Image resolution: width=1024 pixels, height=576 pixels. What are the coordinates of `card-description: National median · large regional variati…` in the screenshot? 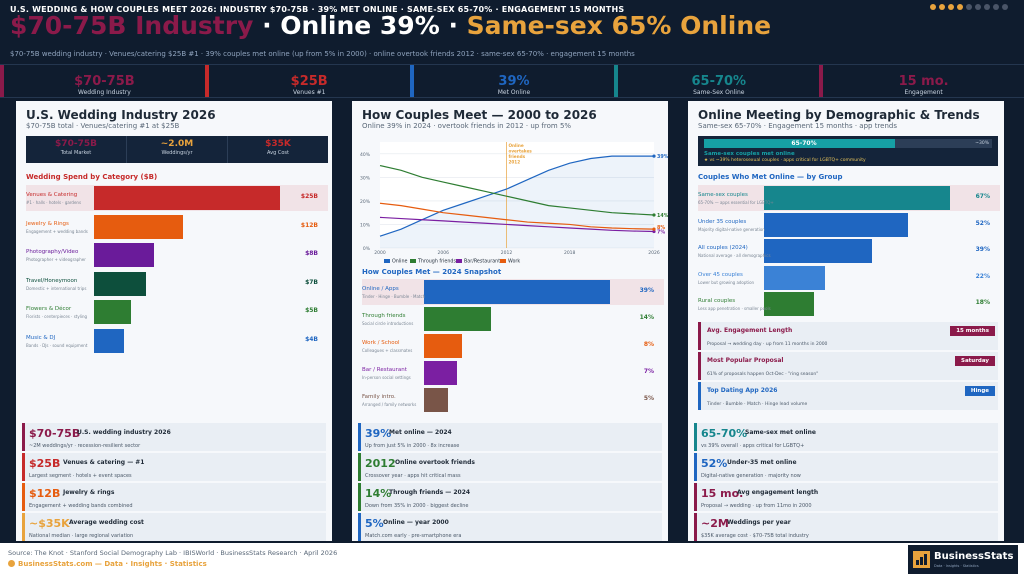 It's located at (81, 536).